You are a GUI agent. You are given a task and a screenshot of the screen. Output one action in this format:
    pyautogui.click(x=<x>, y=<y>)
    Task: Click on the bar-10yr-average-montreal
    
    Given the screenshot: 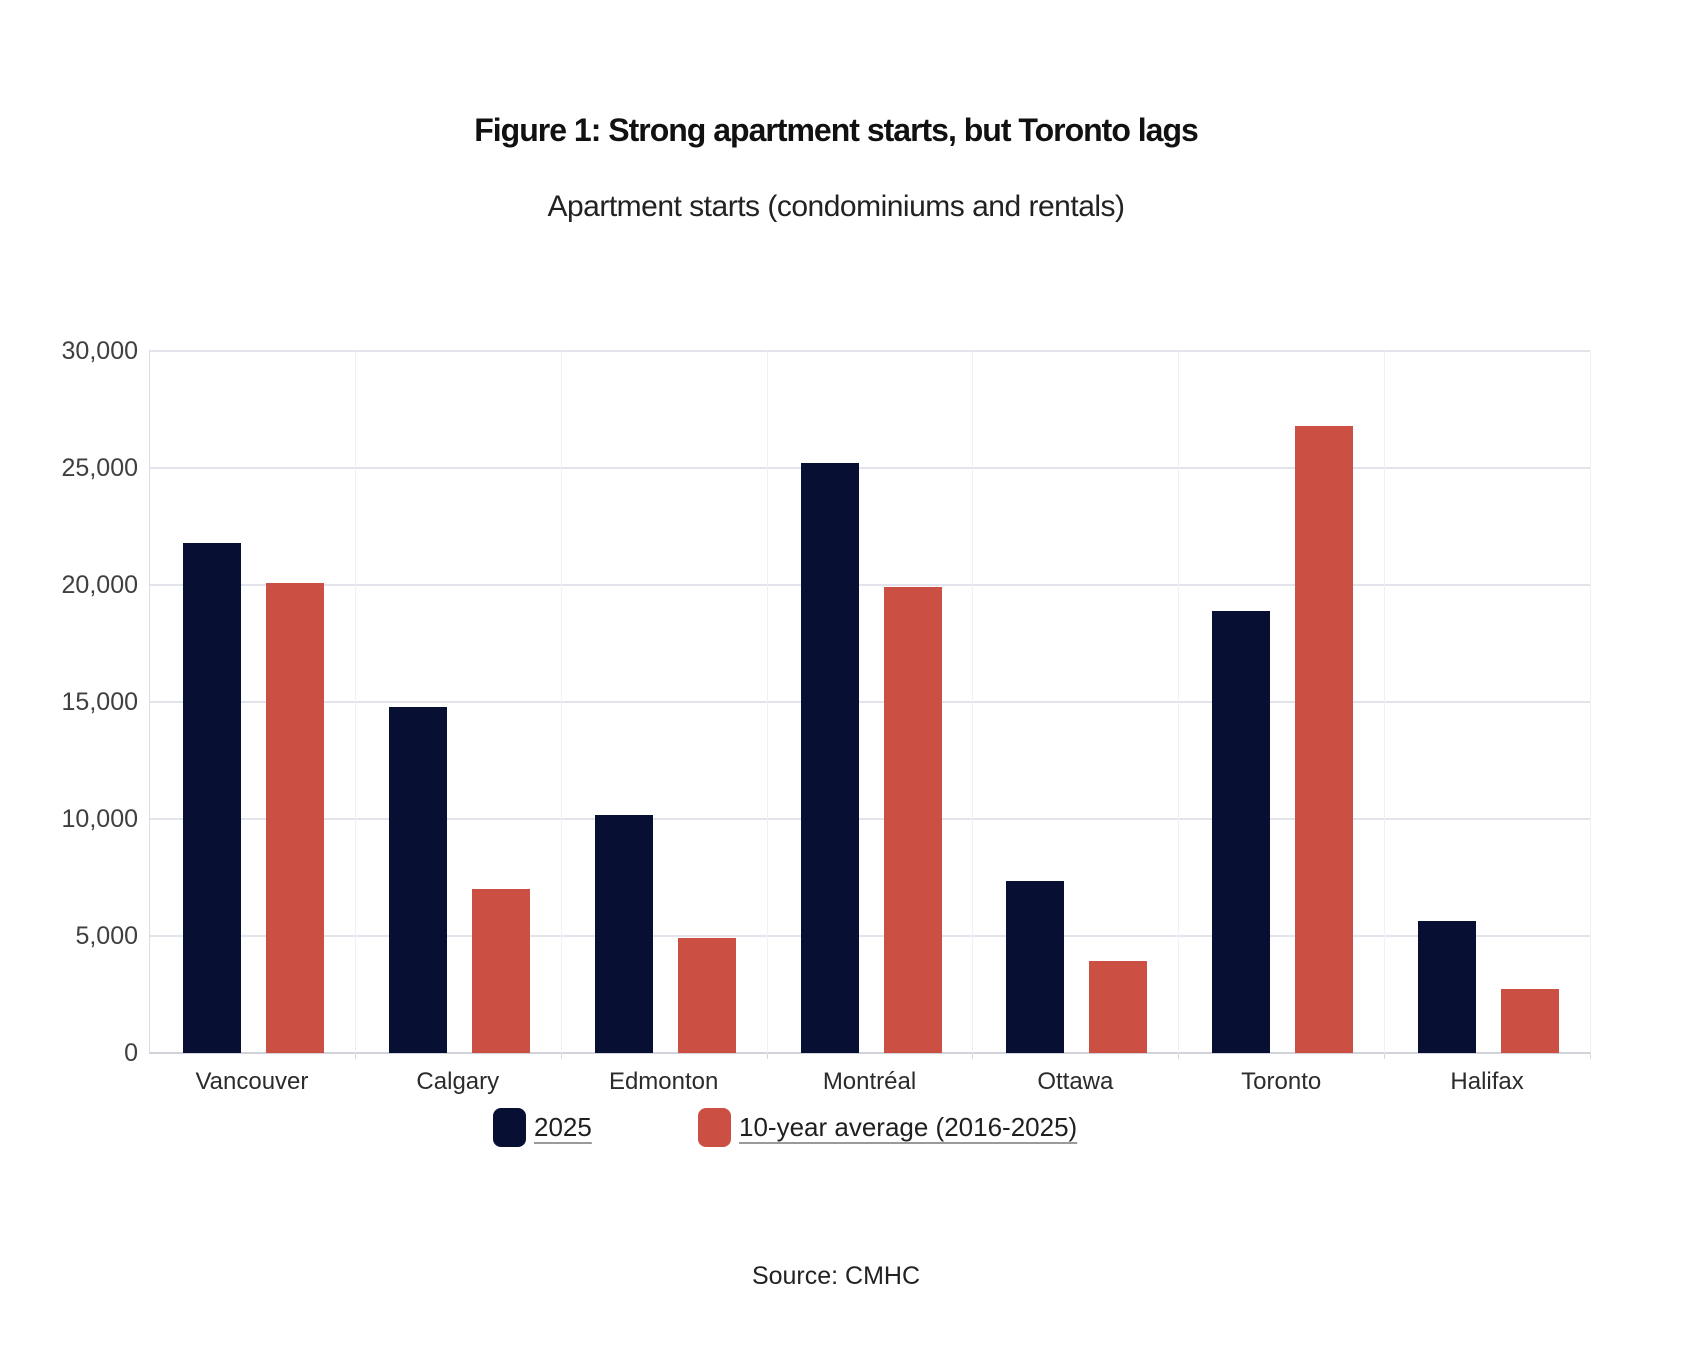 What is the action you would take?
    pyautogui.click(x=912, y=820)
    